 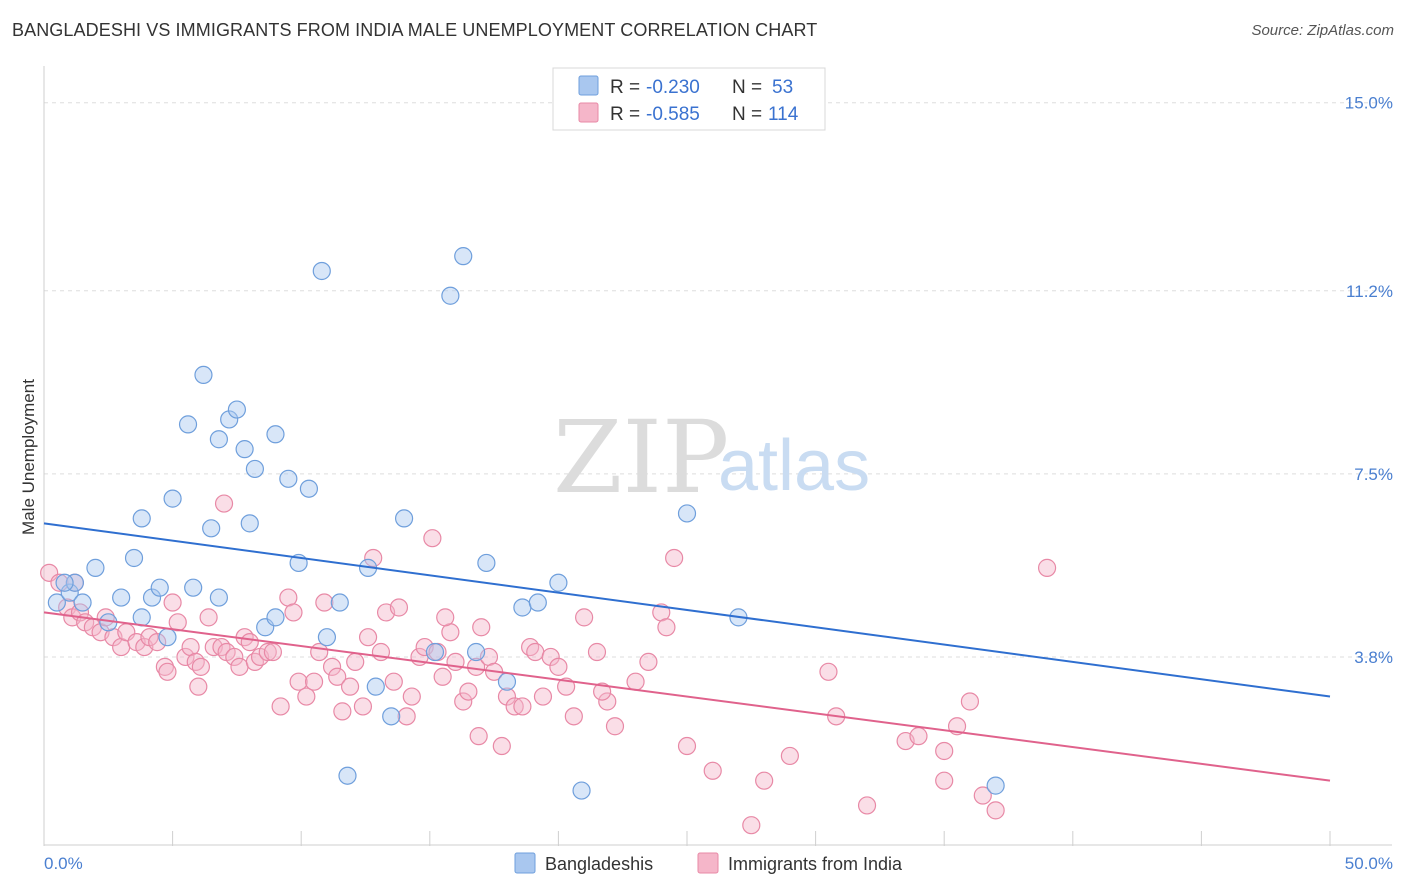 I want to click on legend-r-value-immigrants-india: -0.585, so click(x=673, y=114).